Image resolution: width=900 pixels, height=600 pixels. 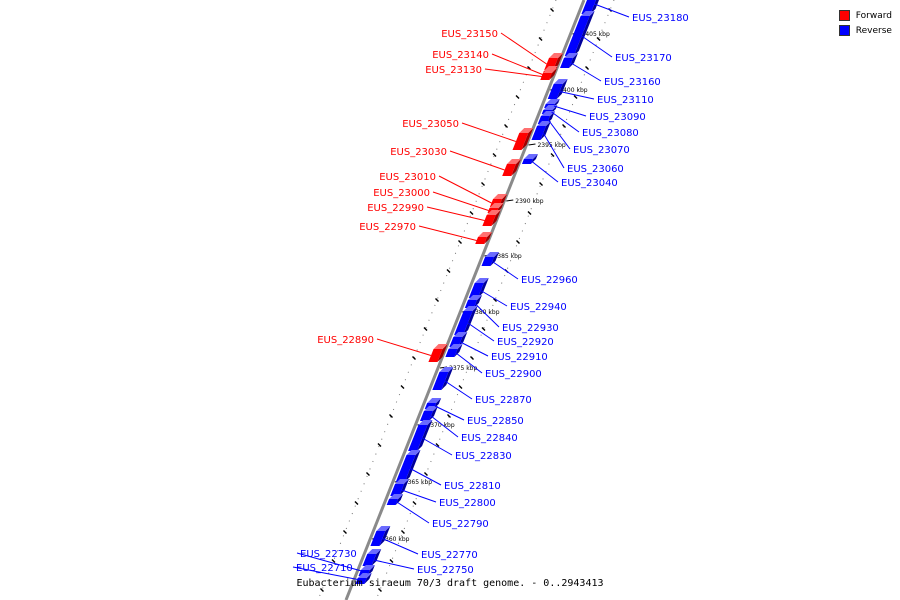 What do you see at coordinates (483, 456) in the screenshot?
I see `gene-label: EUS_22830` at bounding box center [483, 456].